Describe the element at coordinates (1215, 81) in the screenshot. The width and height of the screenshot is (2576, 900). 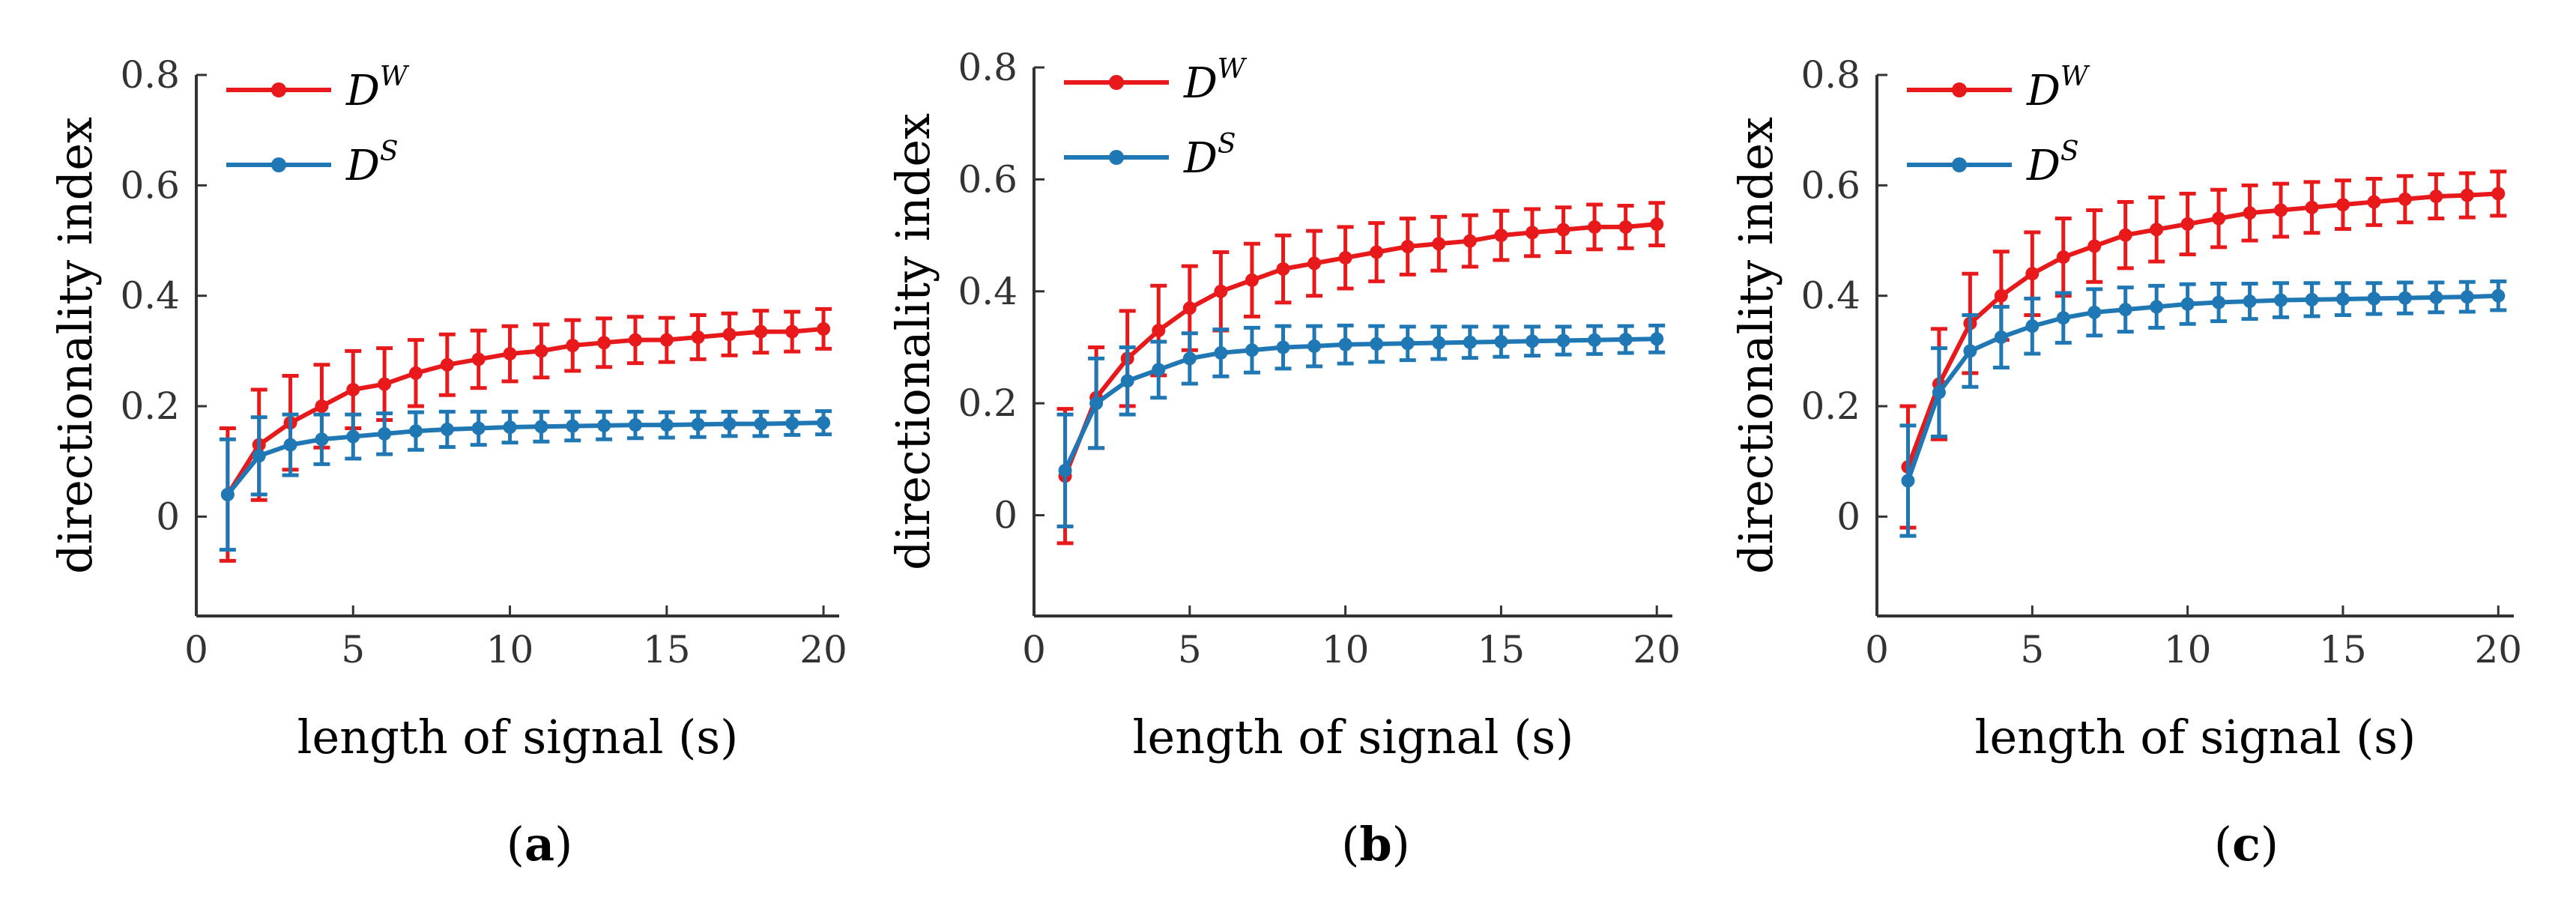
I see `legend-label: DW` at that location.